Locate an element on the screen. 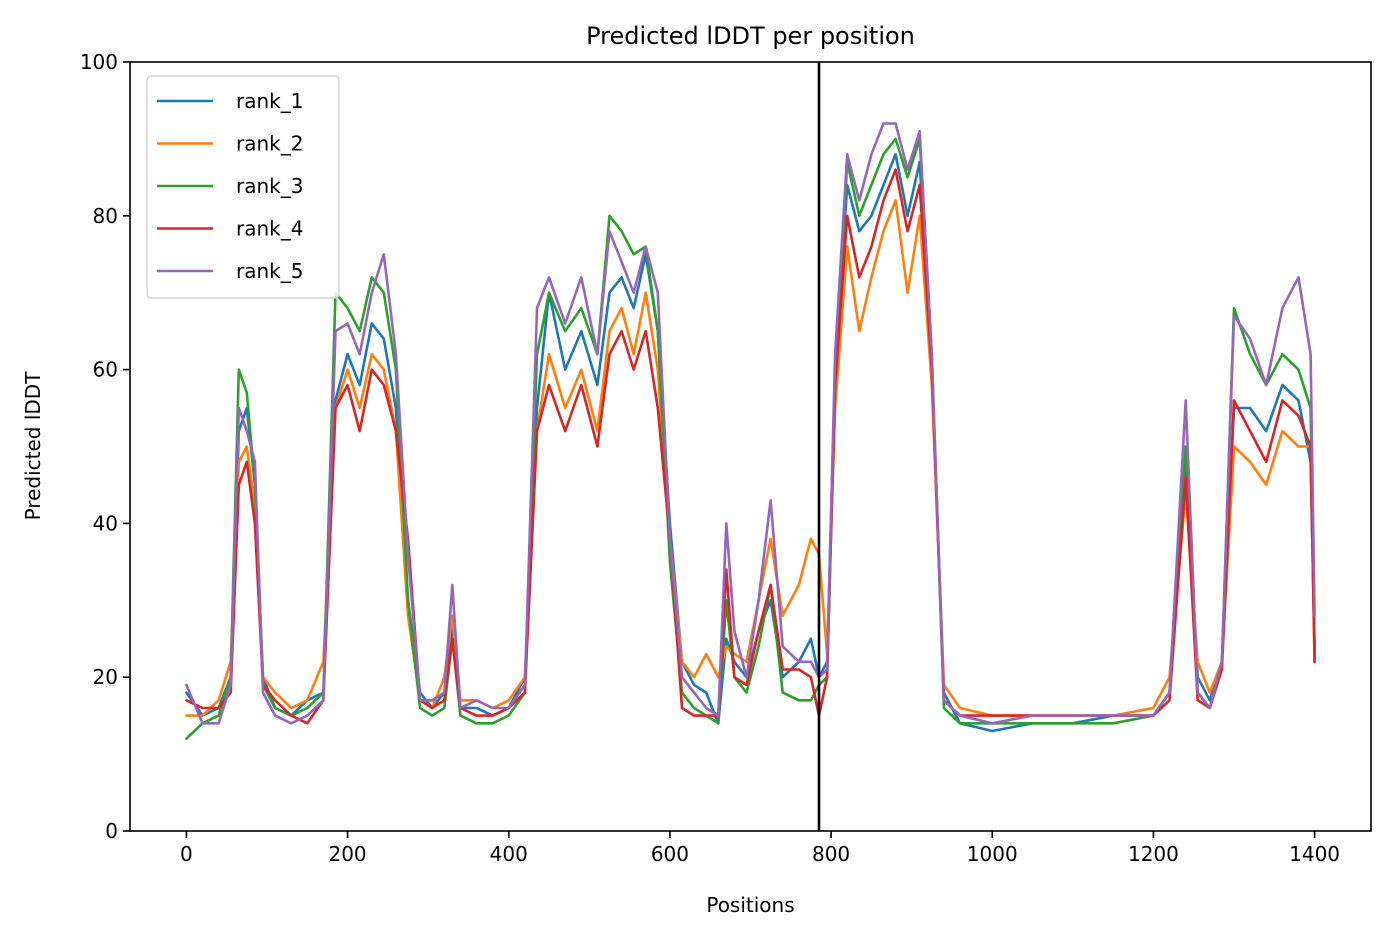 The image size is (1391, 939). y-tick-label: 80 is located at coordinates (105, 216).